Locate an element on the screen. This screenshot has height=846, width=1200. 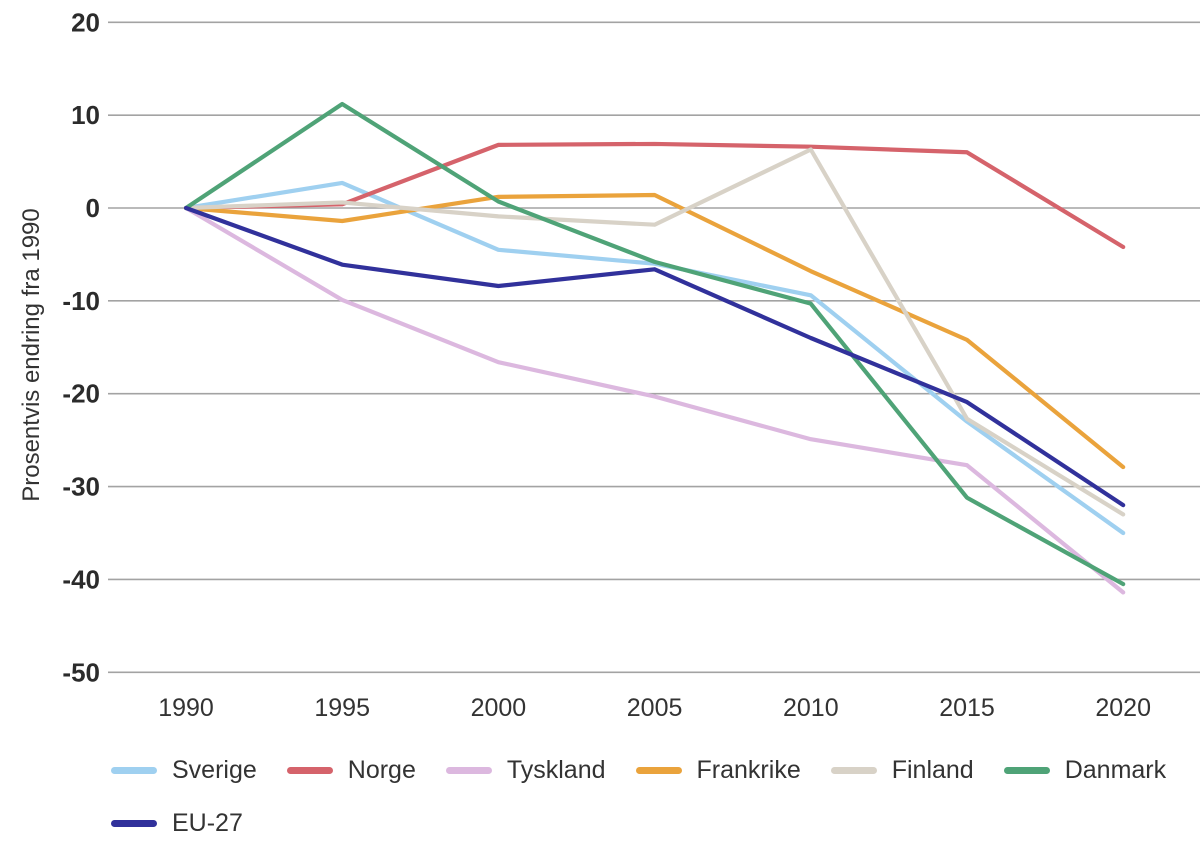
y-axis-title: Prosentvis endring fra 1990 is located at coordinates (31, 355).